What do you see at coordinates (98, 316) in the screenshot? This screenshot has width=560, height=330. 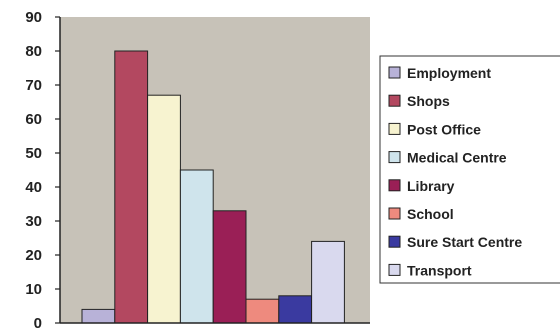 I see `bar-employment` at bounding box center [98, 316].